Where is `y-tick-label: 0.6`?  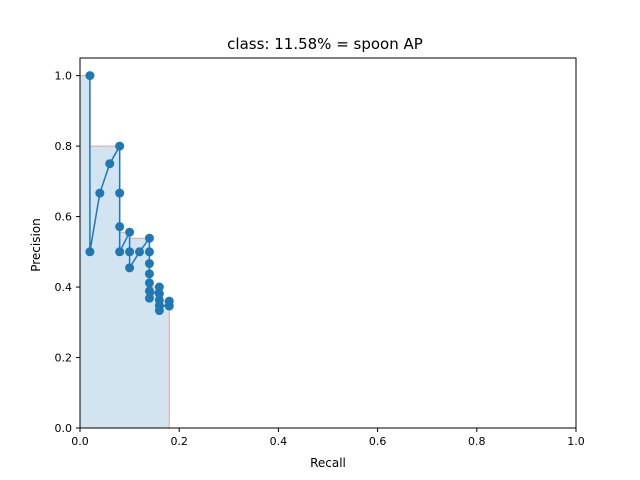
y-tick-label: 0.6 is located at coordinates (64, 217).